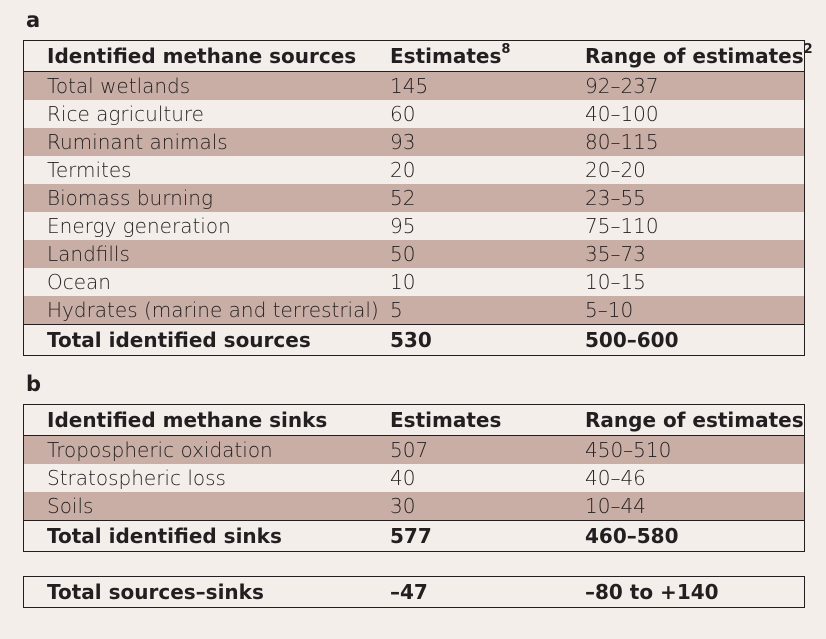  What do you see at coordinates (446, 420) in the screenshot?
I see `sinks-header-estimates: Estimates` at bounding box center [446, 420].